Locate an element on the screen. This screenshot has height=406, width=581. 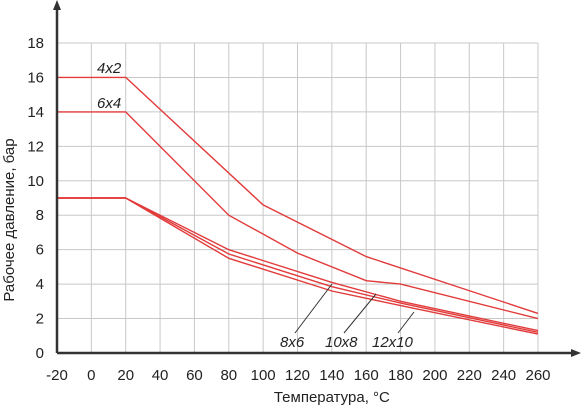
y-tick-label: 2 is located at coordinates (40, 319).